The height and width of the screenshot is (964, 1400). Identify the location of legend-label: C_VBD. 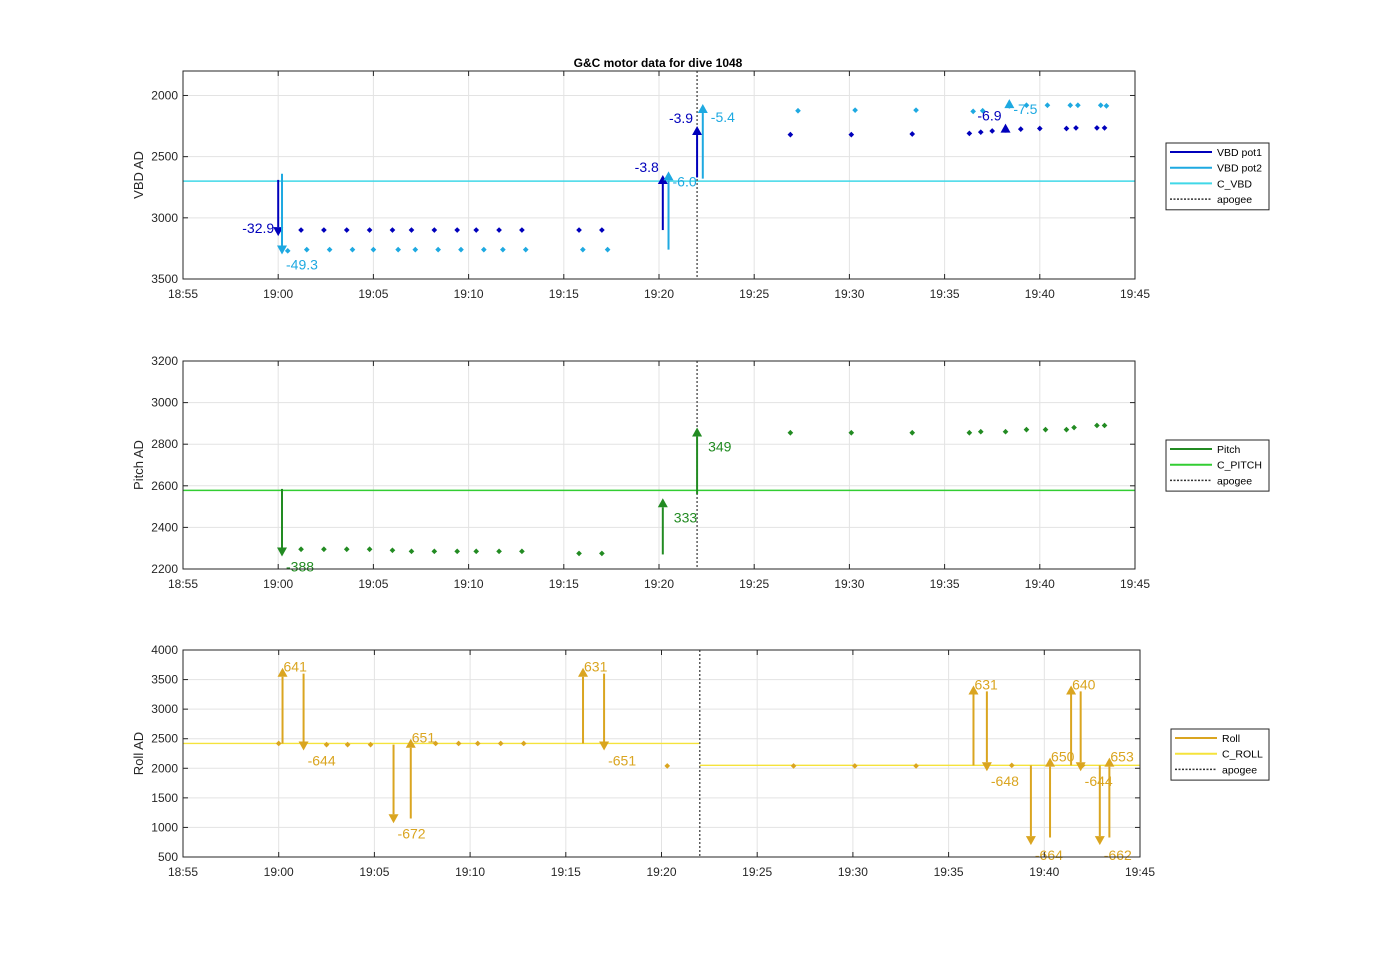
(1234, 184).